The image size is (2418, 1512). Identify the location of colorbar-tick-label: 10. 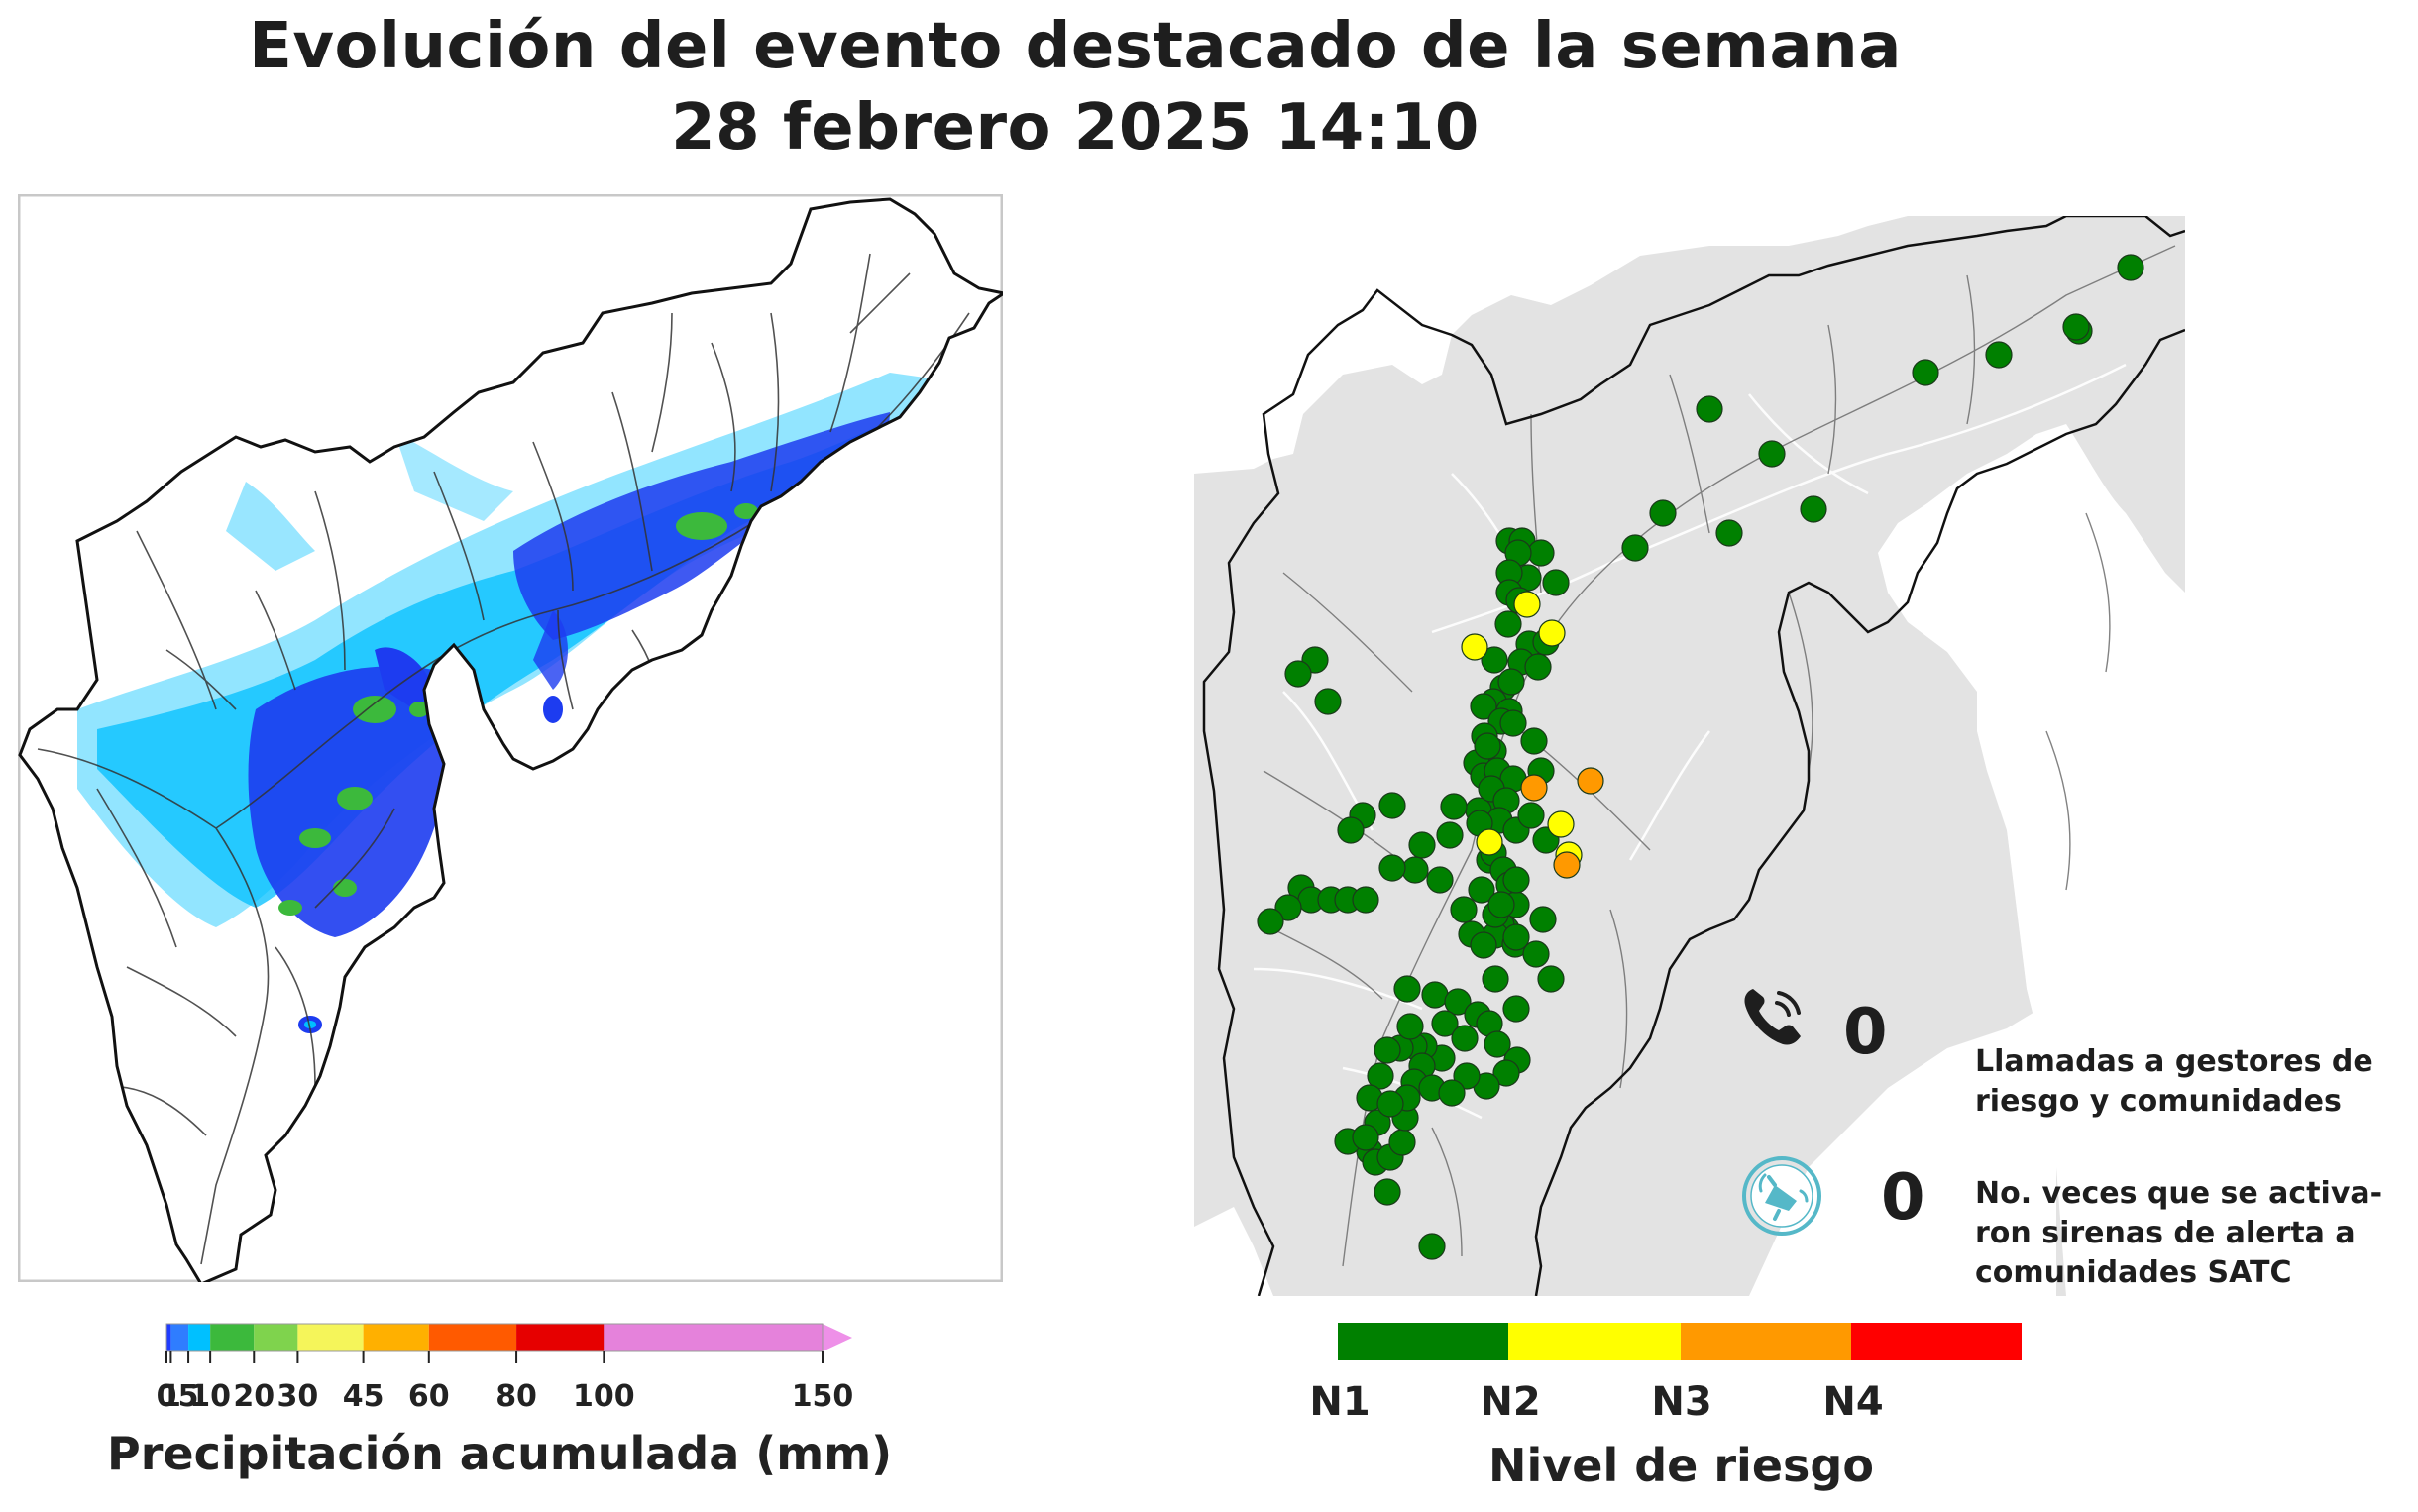
(210, 1397).